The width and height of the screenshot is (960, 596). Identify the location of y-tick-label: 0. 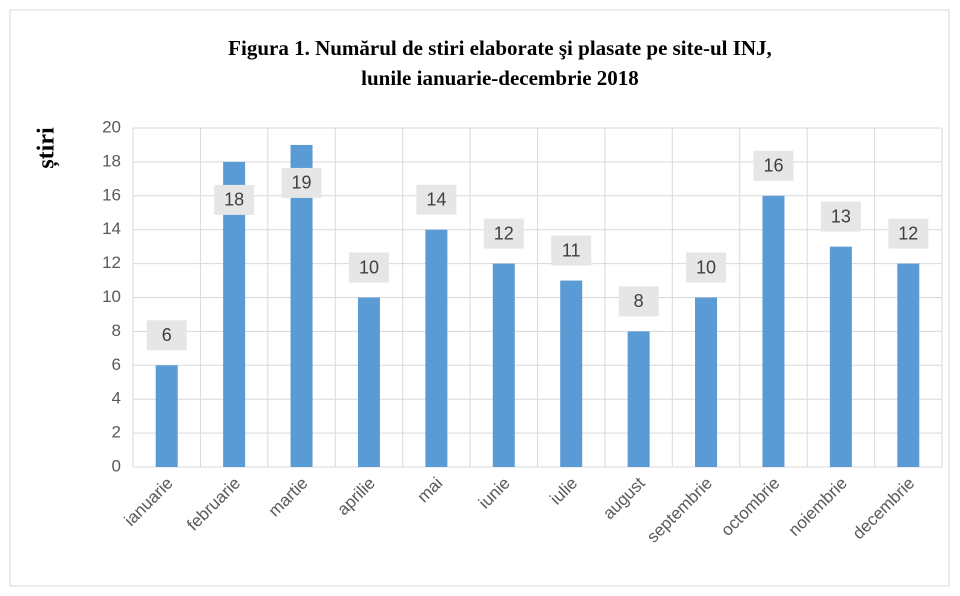
(116, 465).